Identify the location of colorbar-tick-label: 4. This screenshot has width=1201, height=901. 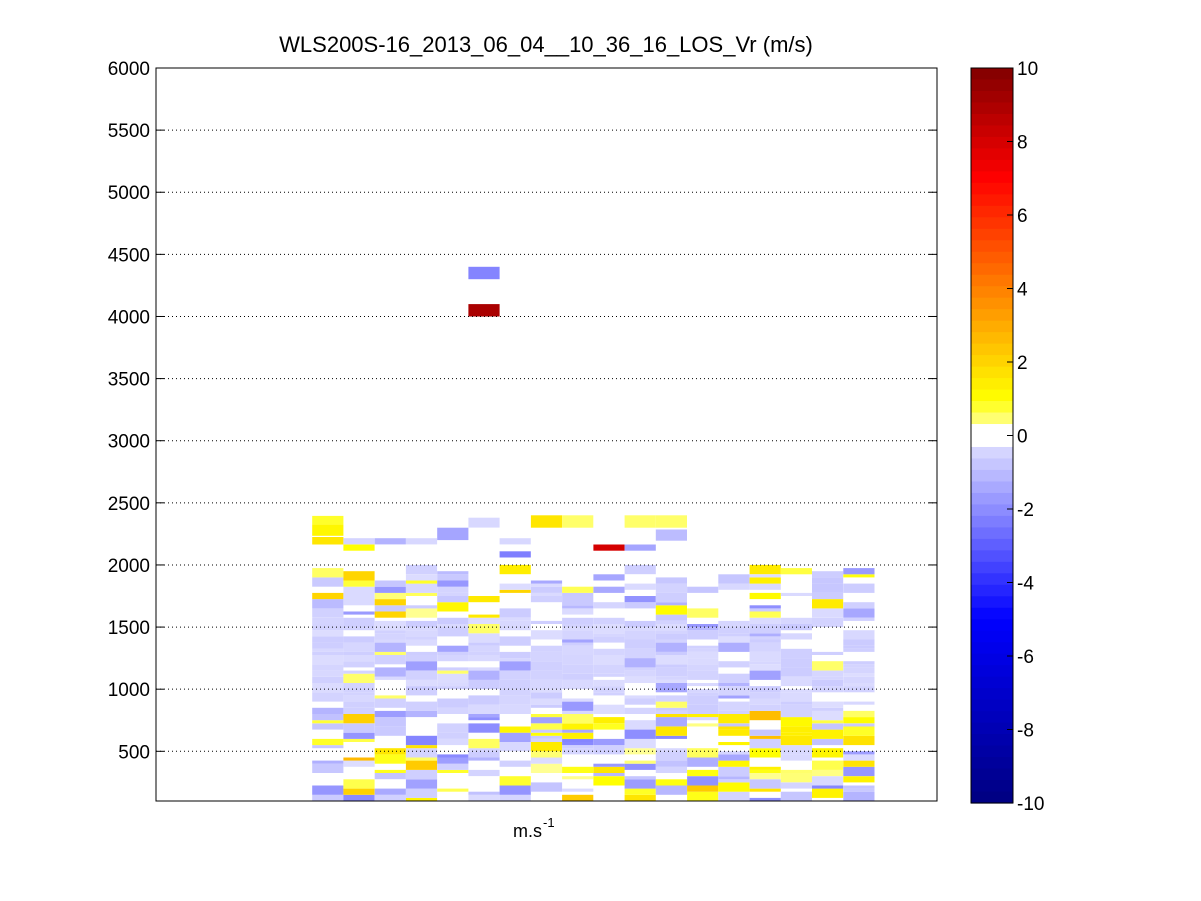
(1022, 290).